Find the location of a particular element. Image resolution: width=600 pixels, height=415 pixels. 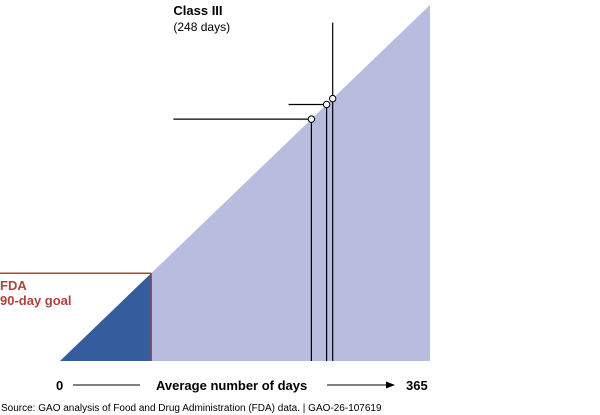

goal-label-line2: 90-day goal is located at coordinates (36, 300).